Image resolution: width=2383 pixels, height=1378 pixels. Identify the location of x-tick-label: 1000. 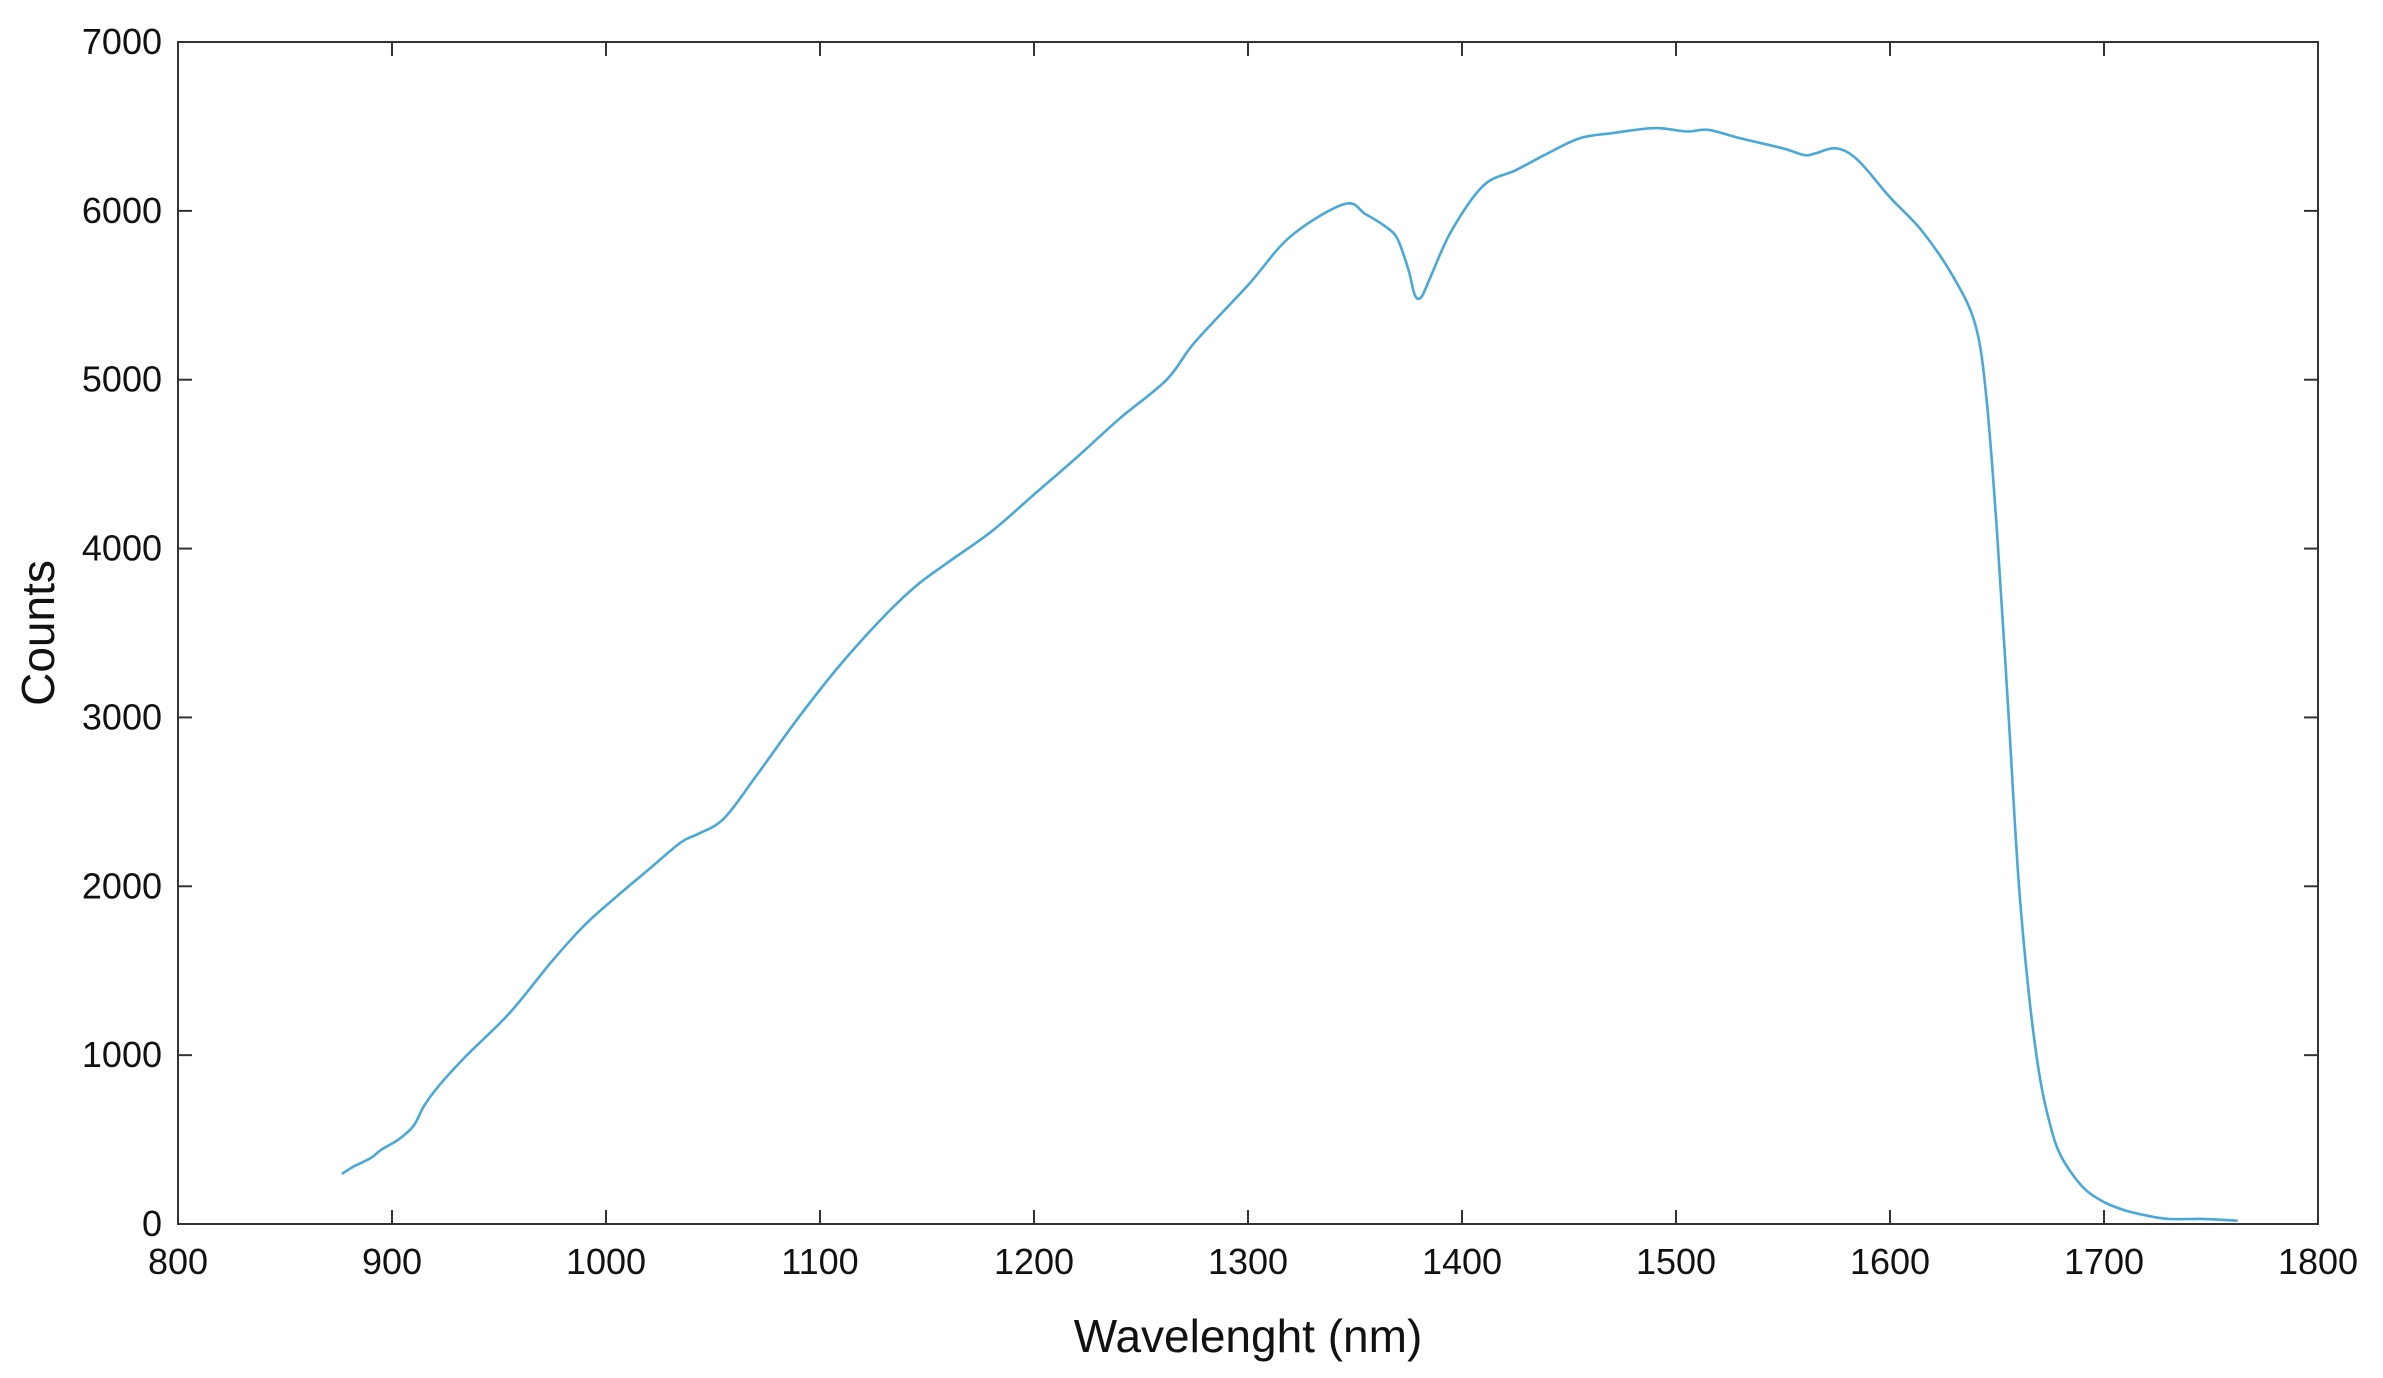
(606, 1261).